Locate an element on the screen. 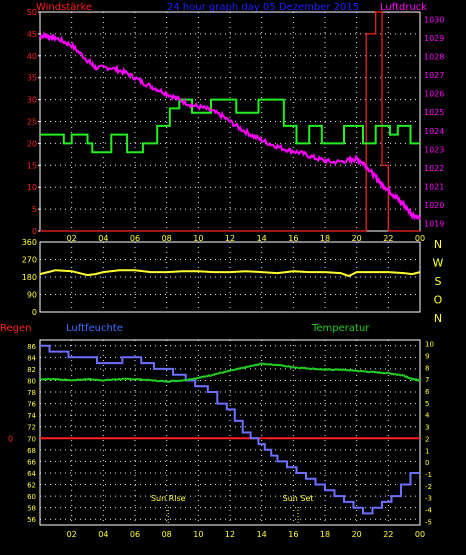 This screenshot has width=466, height=555. humidity-axis-tick-label: 60 is located at coordinates (31, 497).